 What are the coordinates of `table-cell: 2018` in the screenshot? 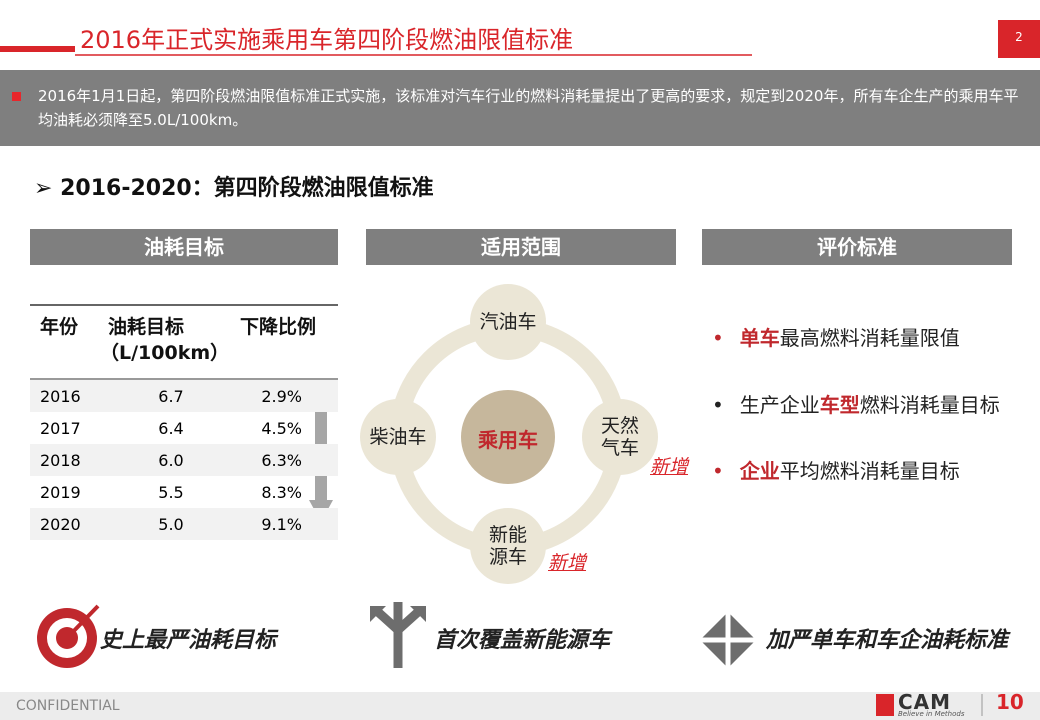 It's located at (60, 460).